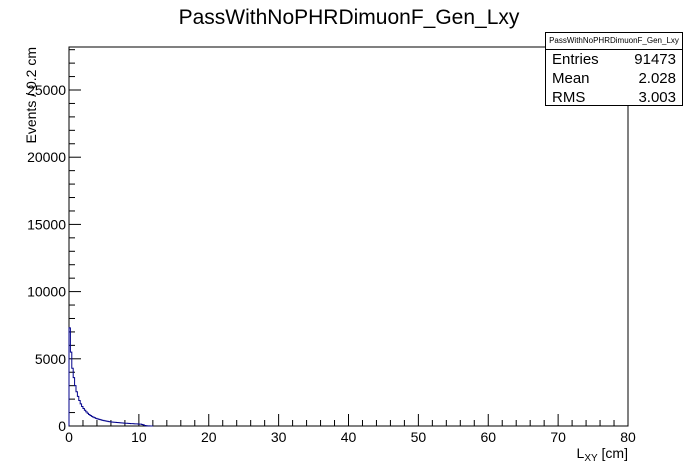 This screenshot has height=474, width=698. Describe the element at coordinates (614, 41) in the screenshot. I see `stats-title: PassWithNoPHRDimuonF_Gen_Lxy` at that location.